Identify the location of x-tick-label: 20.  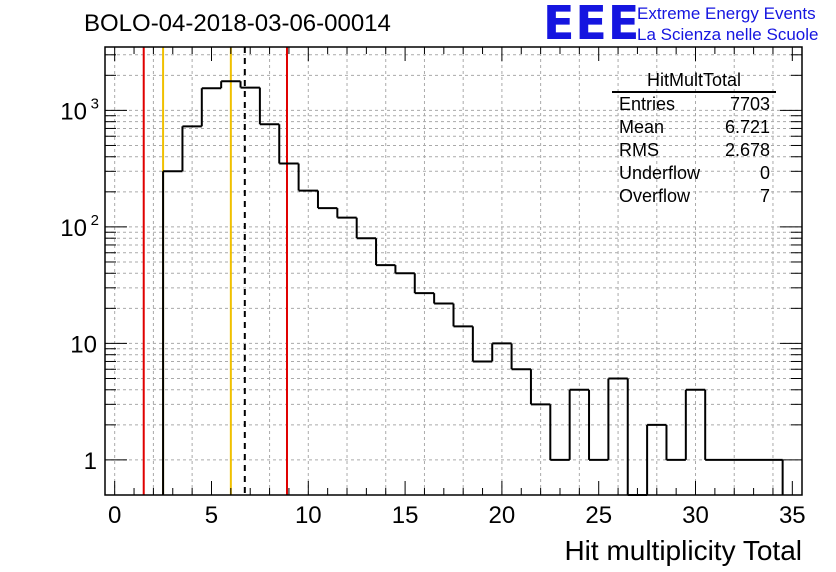
(502, 515).